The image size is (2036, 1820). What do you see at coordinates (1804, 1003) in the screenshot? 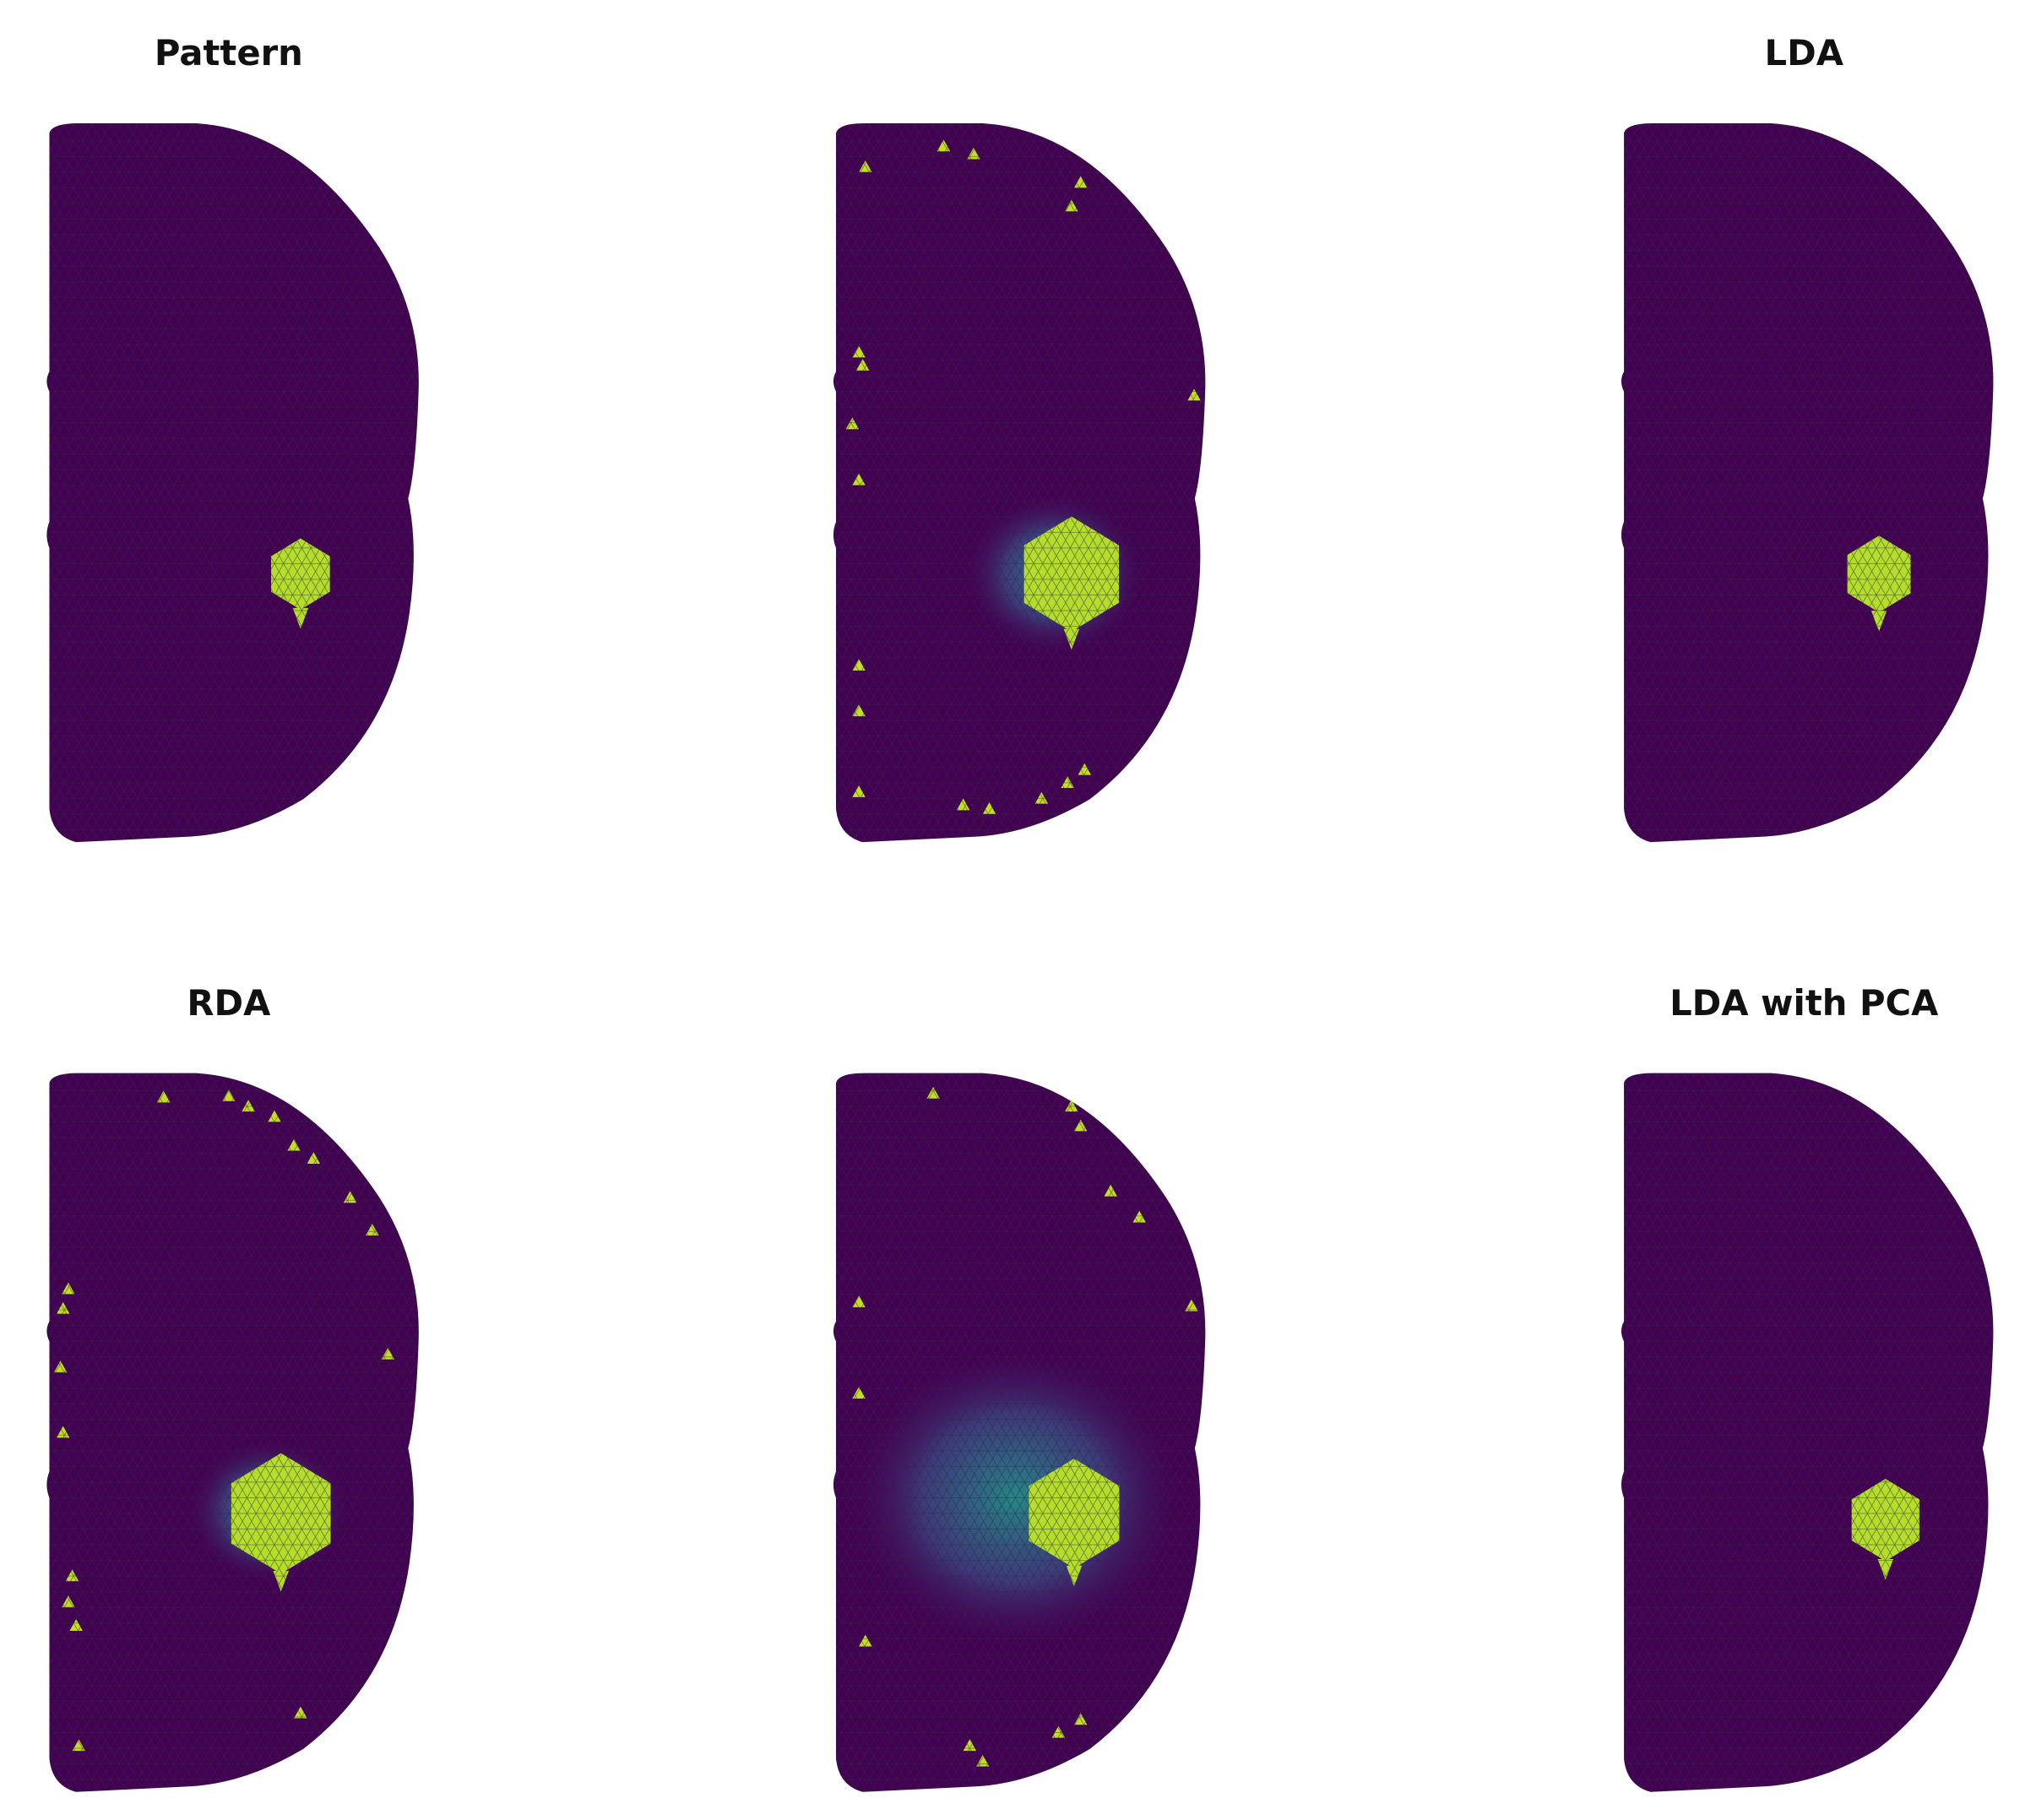
I see `panel-title: LDA with PCA` at bounding box center [1804, 1003].